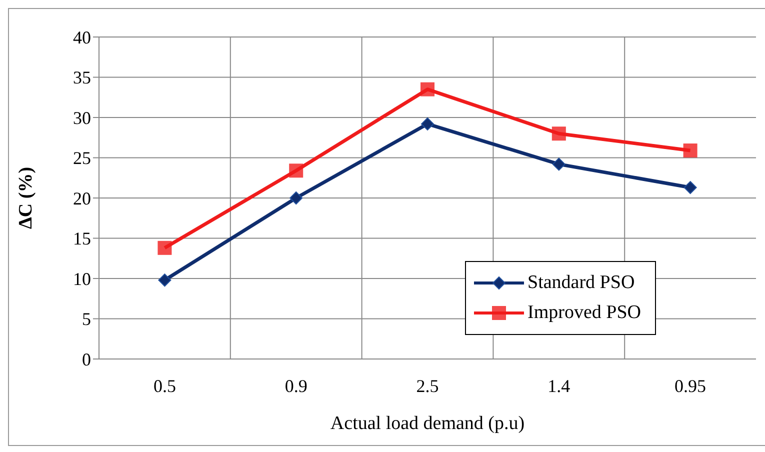 The image size is (765, 452). I want to click on x-axis-title: Actual load demand (p.u), so click(427, 423).